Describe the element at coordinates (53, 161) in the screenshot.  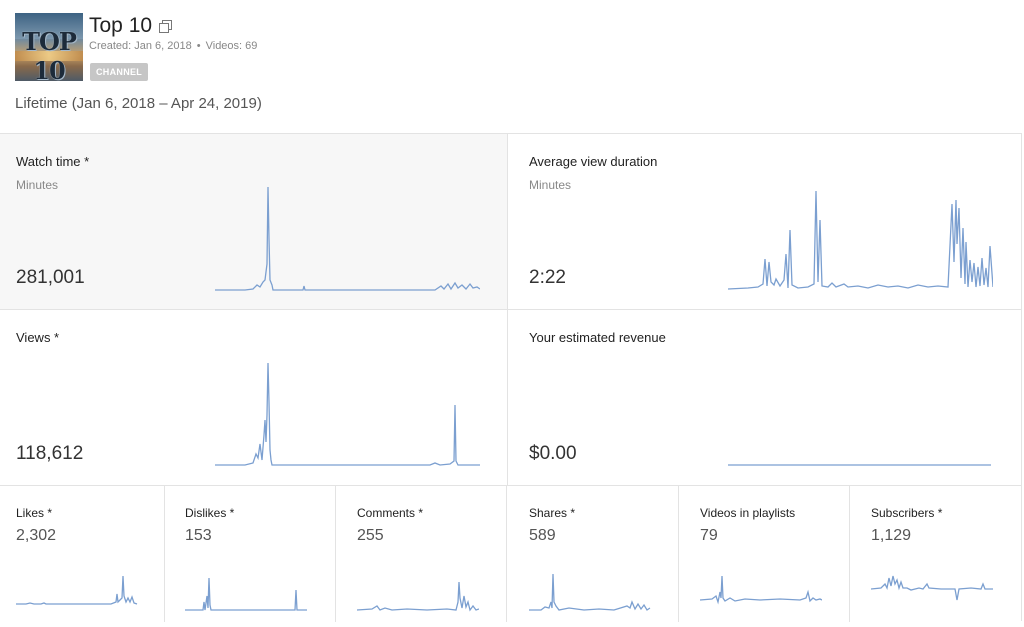
I see `watch-time-title: Watch time *` at that location.